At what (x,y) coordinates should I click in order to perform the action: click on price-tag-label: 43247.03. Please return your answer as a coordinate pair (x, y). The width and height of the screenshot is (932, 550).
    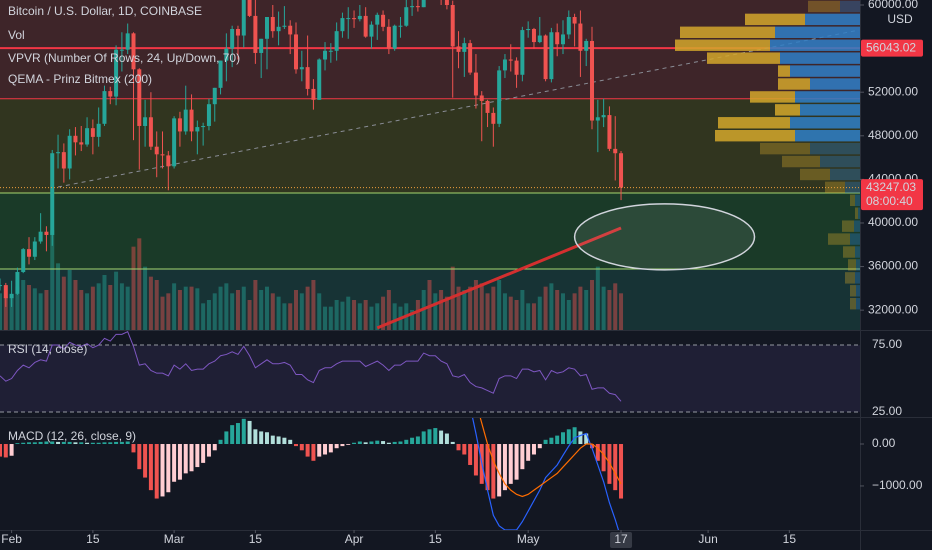
    Looking at the image, I should click on (891, 187).